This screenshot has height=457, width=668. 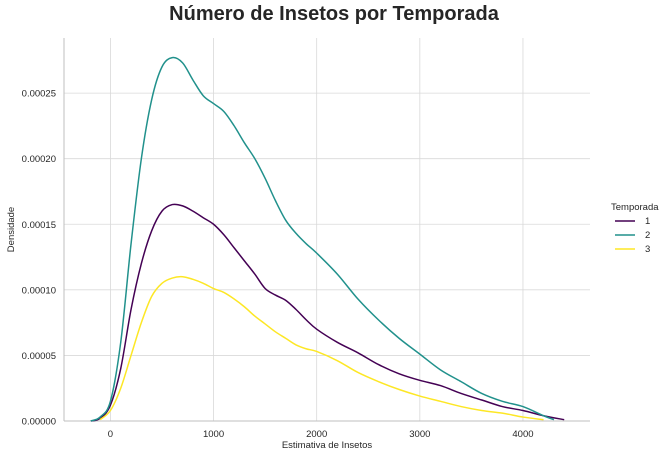 What do you see at coordinates (39, 94) in the screenshot?
I see `y-tick-label: 0.00025` at bounding box center [39, 94].